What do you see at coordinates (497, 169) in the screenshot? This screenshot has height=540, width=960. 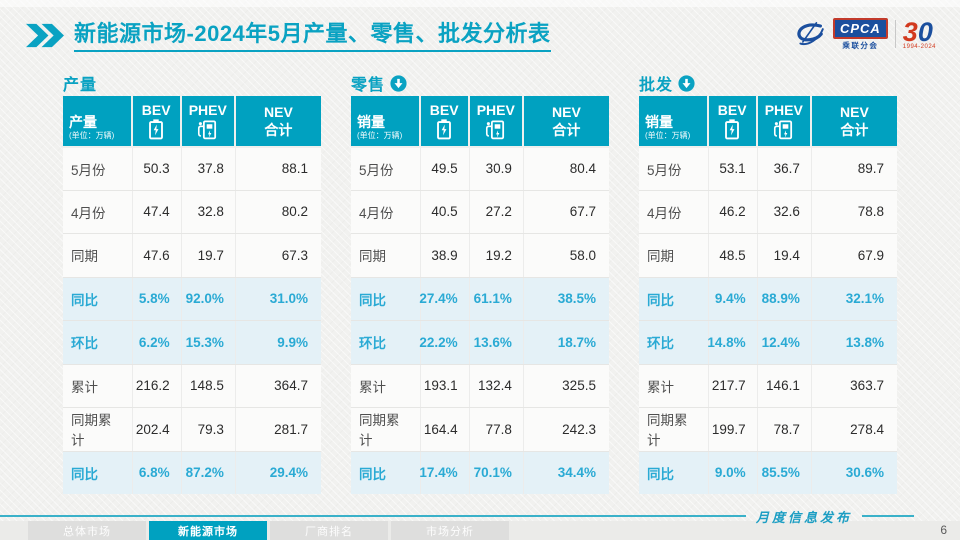 I see `cell-phev-value: 30.9` at bounding box center [497, 169].